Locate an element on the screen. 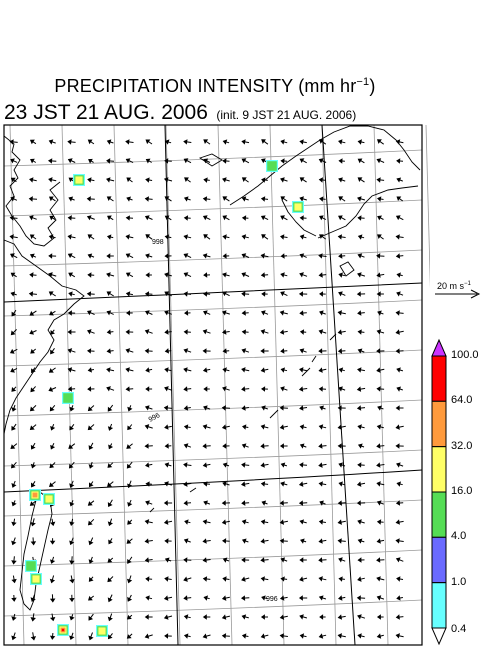 The height and width of the screenshot is (650, 500). wind-reference-arrow is located at coordinates (458, 294).